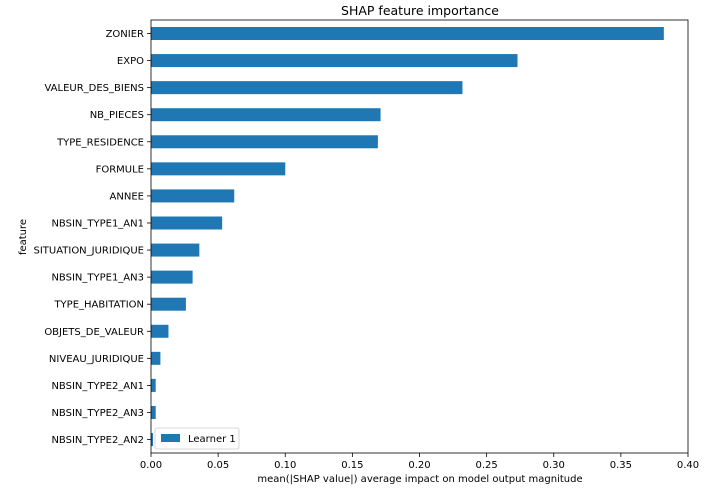 The image size is (720, 504). I want to click on y-tick-label: NBSIN_TYPE2_AN1, so click(97, 386).